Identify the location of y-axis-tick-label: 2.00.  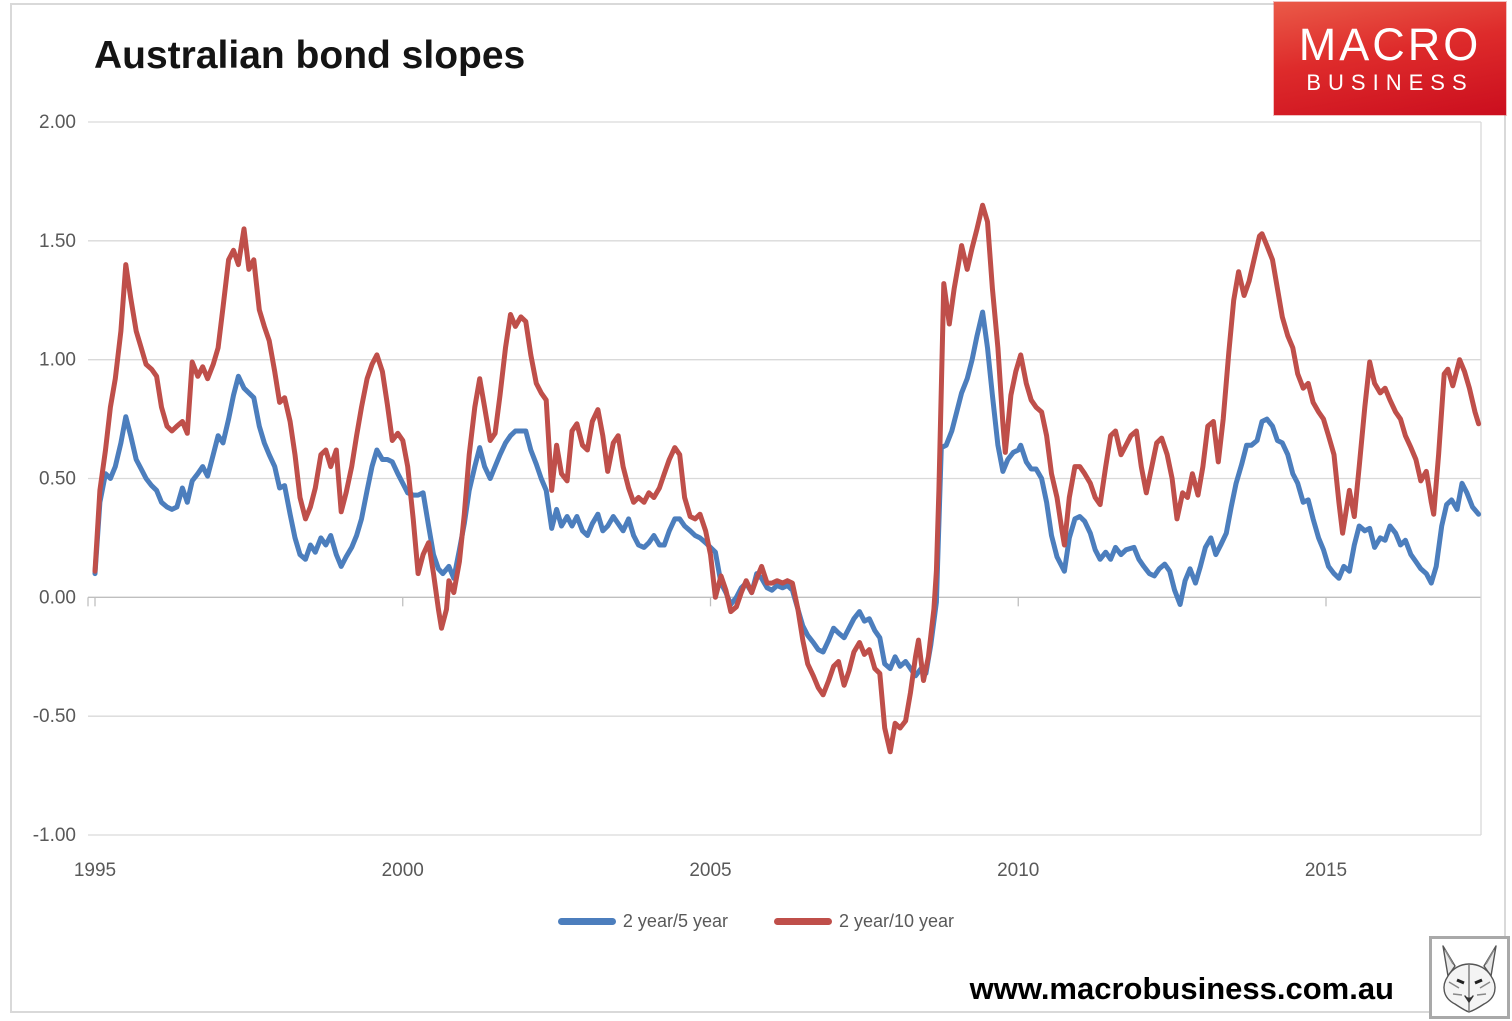
(57, 122).